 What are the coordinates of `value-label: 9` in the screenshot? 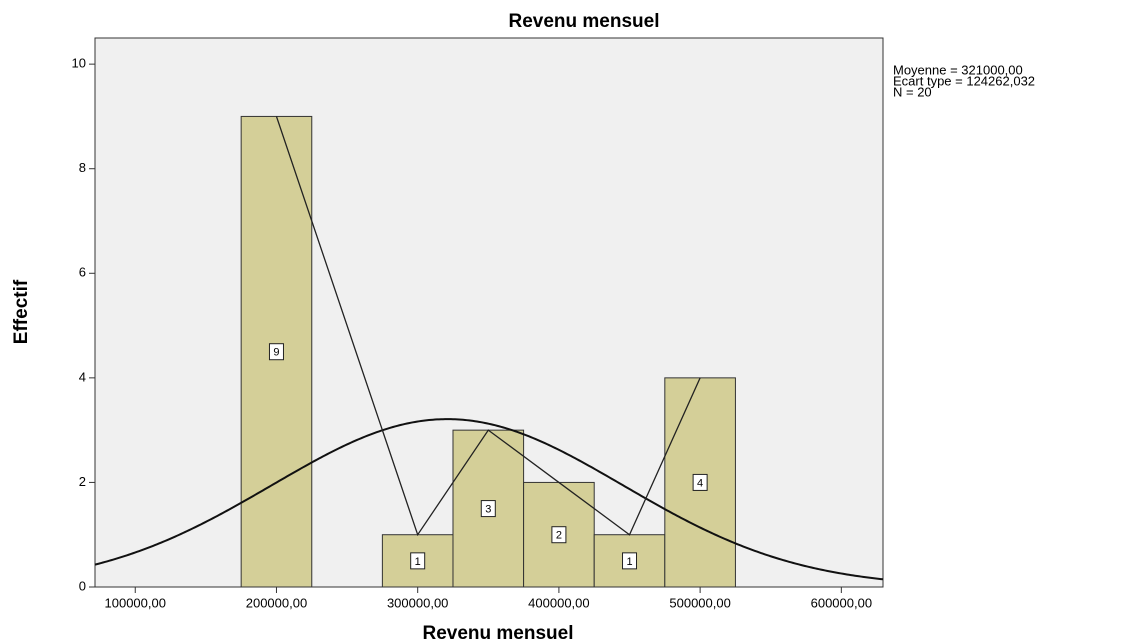 It's located at (276, 353).